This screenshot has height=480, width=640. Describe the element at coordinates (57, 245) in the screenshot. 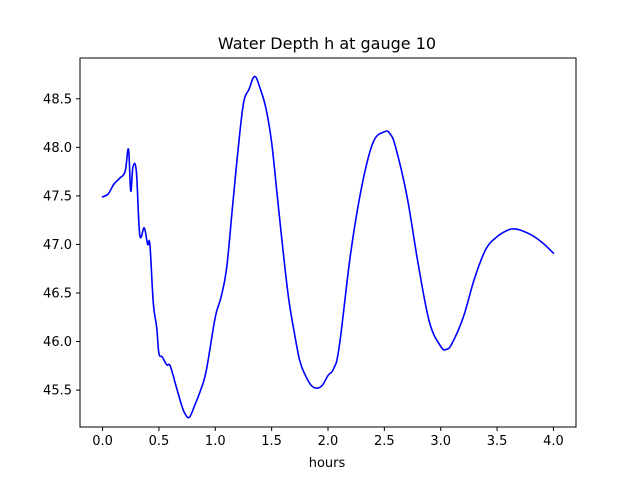

I see `y-tick-label: 47.0` at that location.